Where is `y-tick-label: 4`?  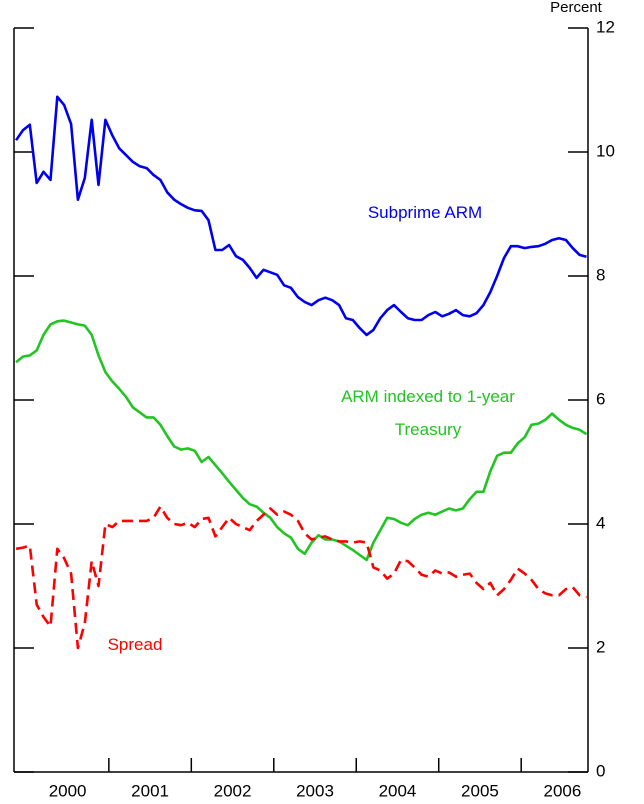 y-tick-label: 4 is located at coordinates (600, 522).